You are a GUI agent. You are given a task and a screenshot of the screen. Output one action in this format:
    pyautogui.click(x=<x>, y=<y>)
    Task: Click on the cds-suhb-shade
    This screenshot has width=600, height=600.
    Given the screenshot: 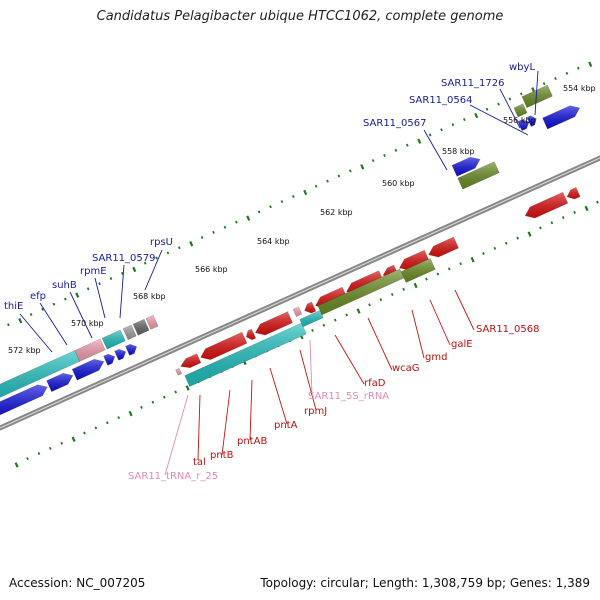 What is the action you would take?
    pyautogui.click(x=88, y=370)
    